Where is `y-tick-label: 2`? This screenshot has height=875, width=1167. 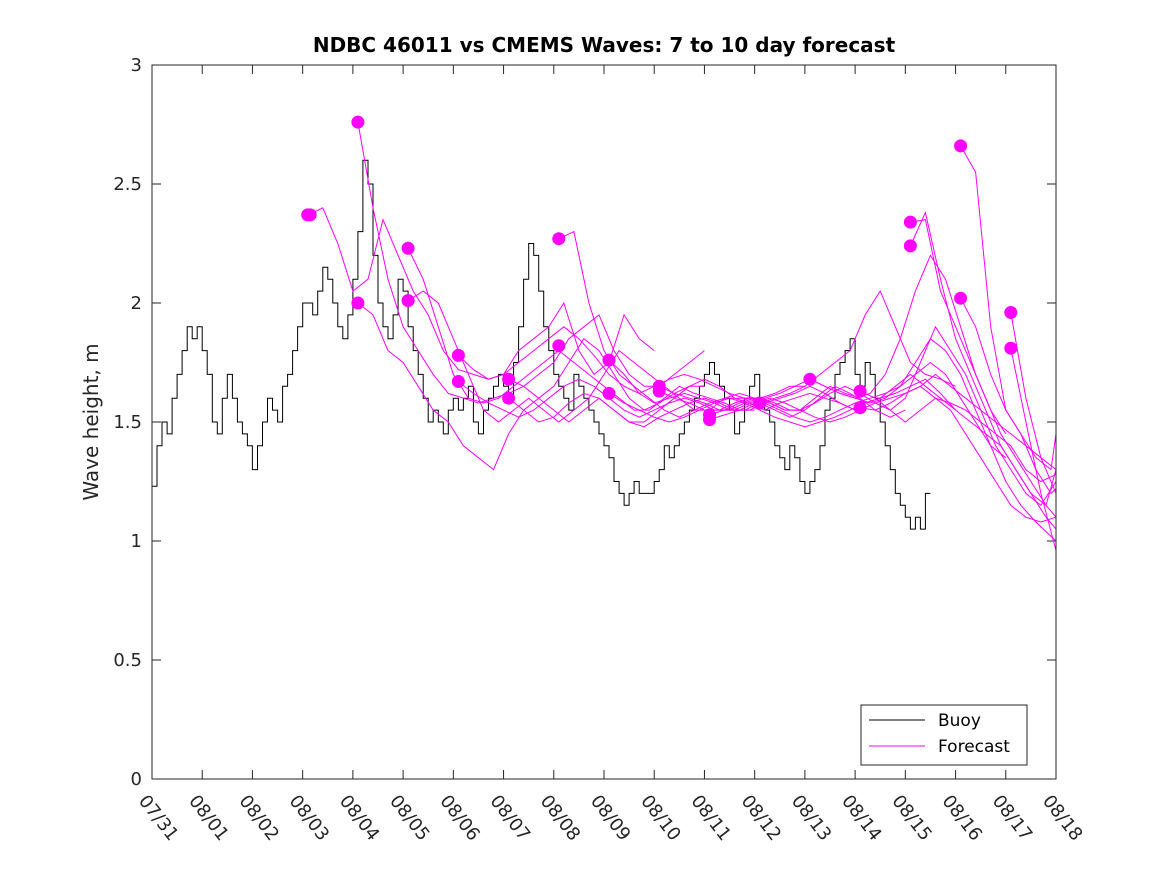 y-tick-label: 2 is located at coordinates (136, 303).